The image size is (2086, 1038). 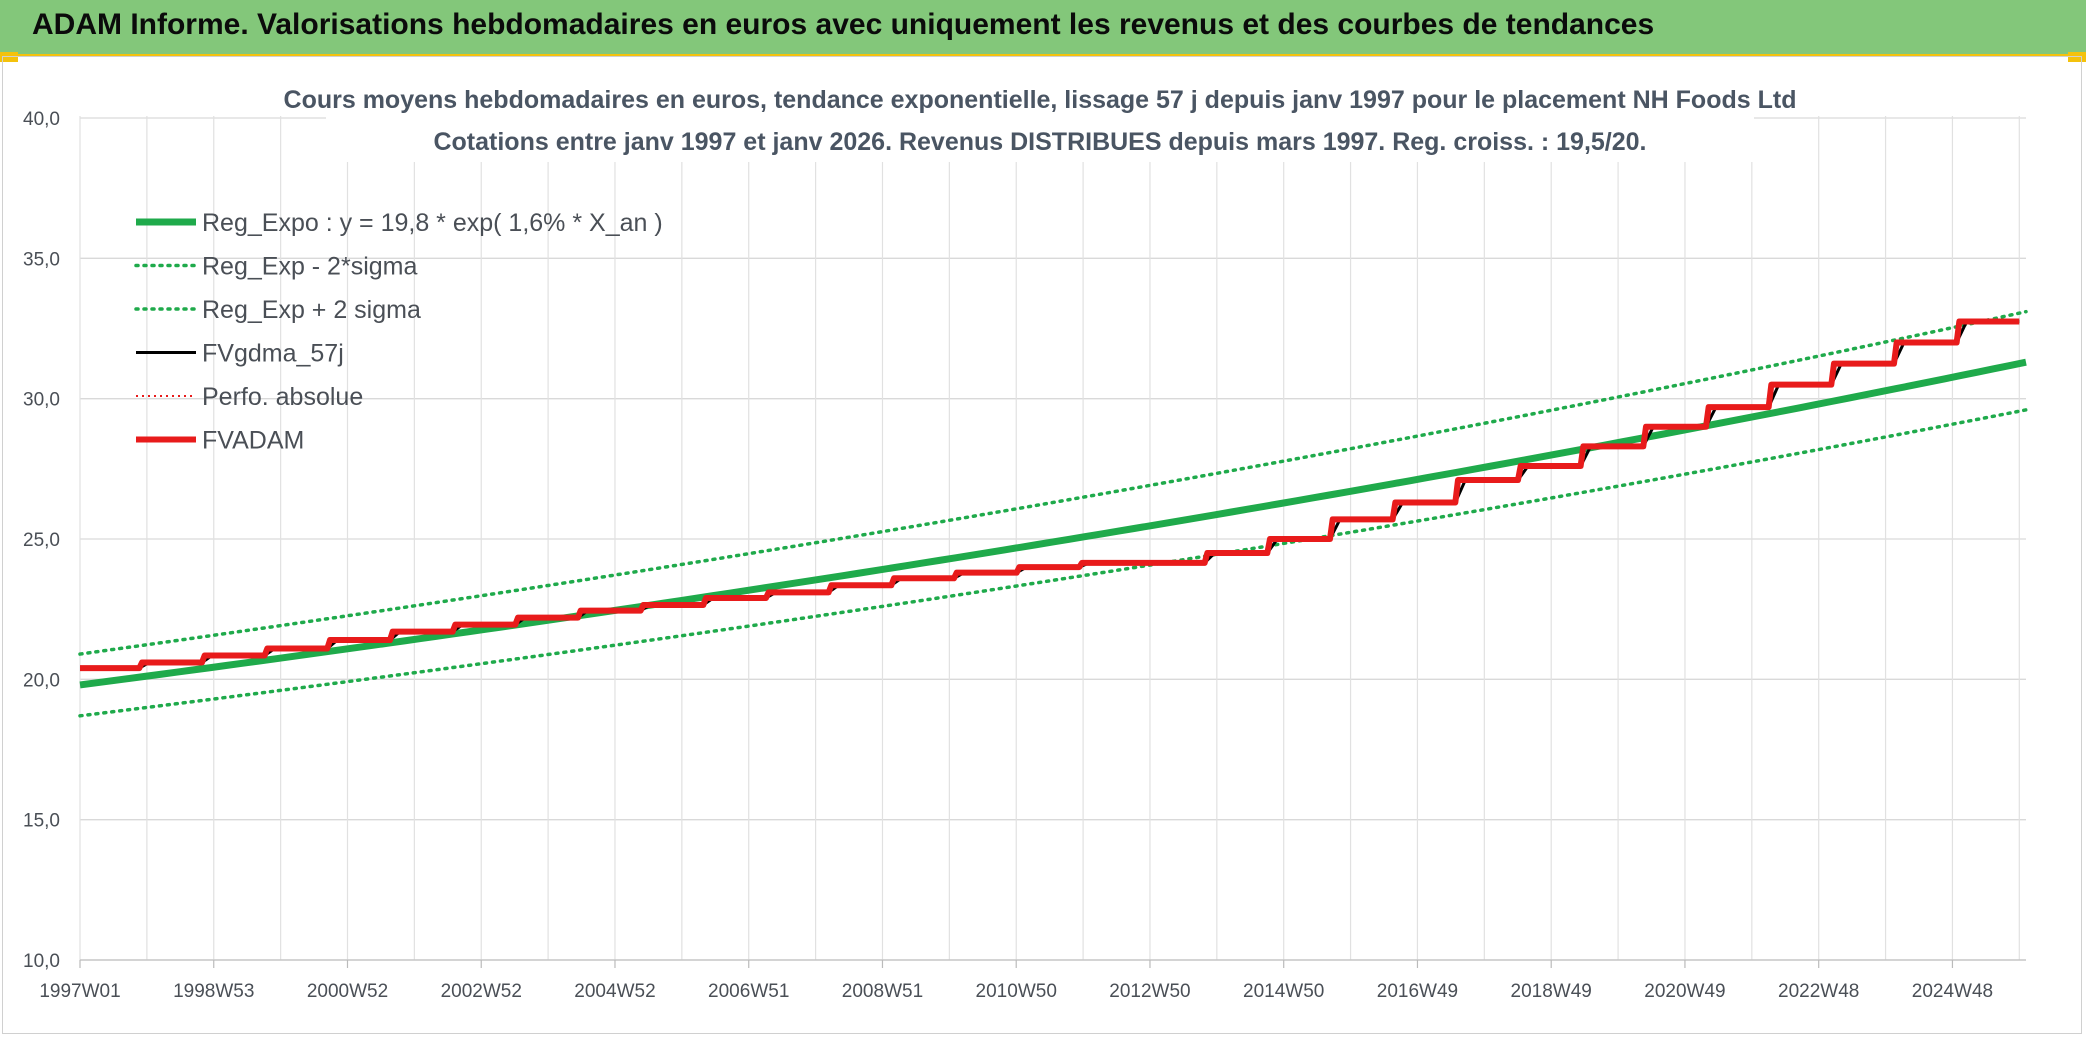 I want to click on y-tick-label: 25,0, so click(x=41, y=540).